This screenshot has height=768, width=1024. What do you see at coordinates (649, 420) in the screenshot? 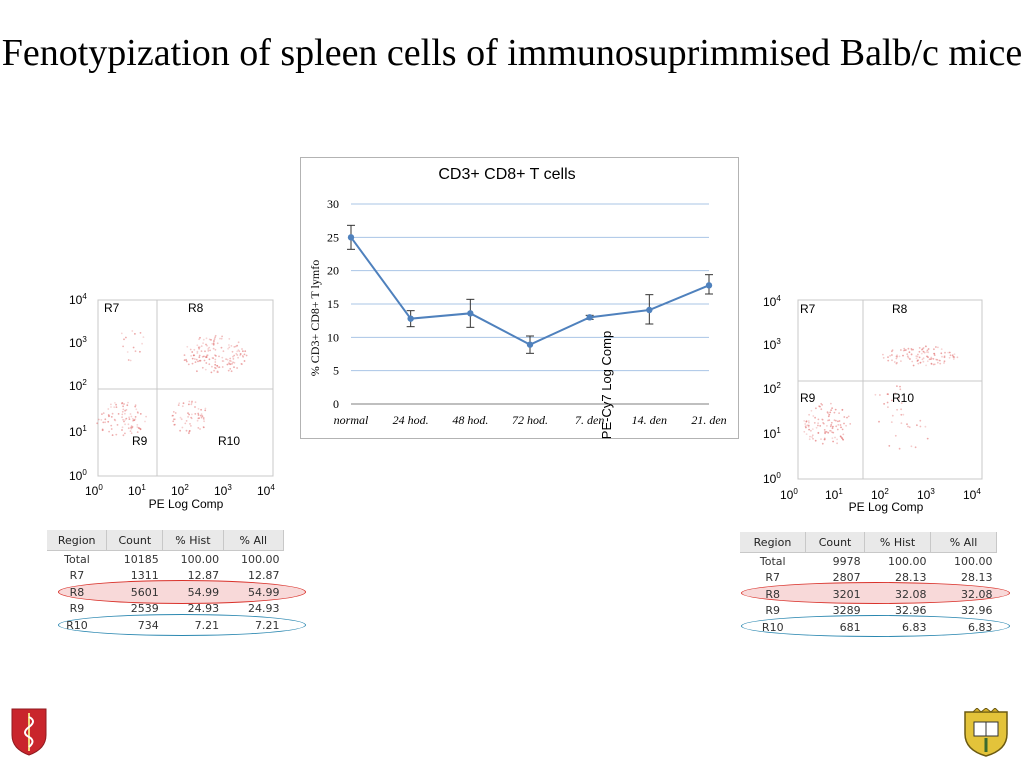
I see `x-tick-label: 14. den` at bounding box center [649, 420].